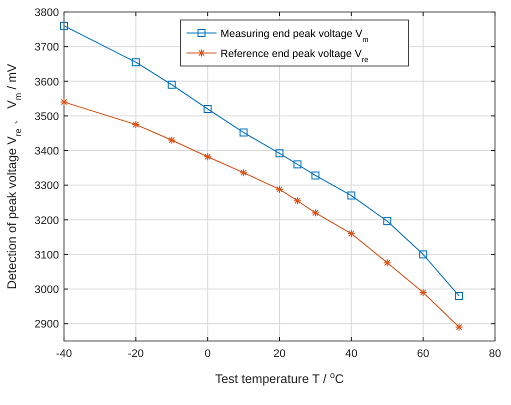  What do you see at coordinates (46, 82) in the screenshot?
I see `y-tick-label: 3600` at bounding box center [46, 82].